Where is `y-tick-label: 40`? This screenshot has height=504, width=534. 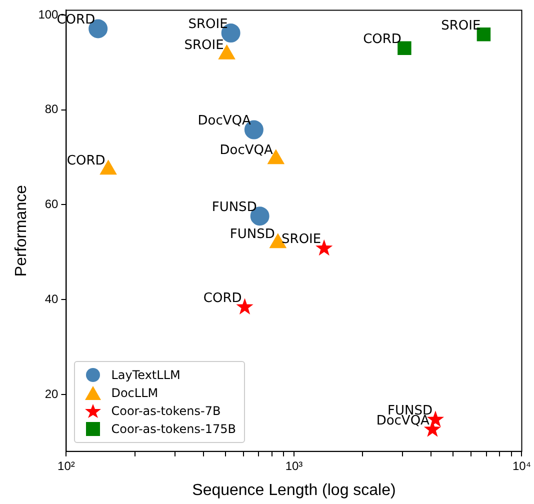 y-tick-label: 40 is located at coordinates (51, 299).